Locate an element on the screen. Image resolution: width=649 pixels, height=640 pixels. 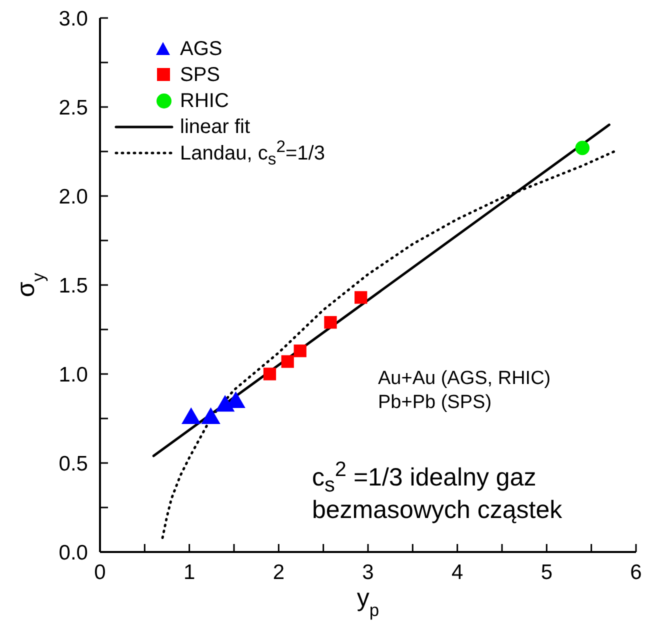
x-tick-label: 6 is located at coordinates (636, 572).